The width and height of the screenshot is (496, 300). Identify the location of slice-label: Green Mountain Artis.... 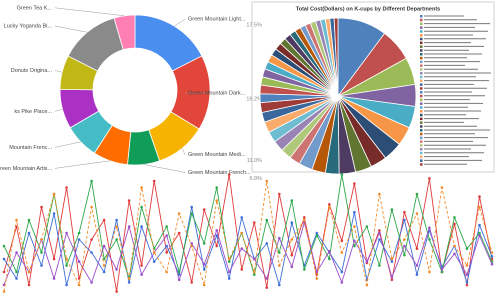
(26, 169).